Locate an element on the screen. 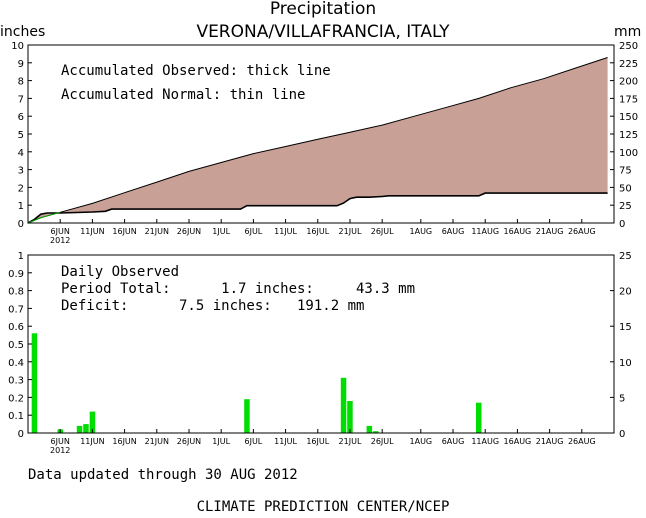 This screenshot has width=646, height=518. right-y-tick-label: 150 is located at coordinates (628, 117).